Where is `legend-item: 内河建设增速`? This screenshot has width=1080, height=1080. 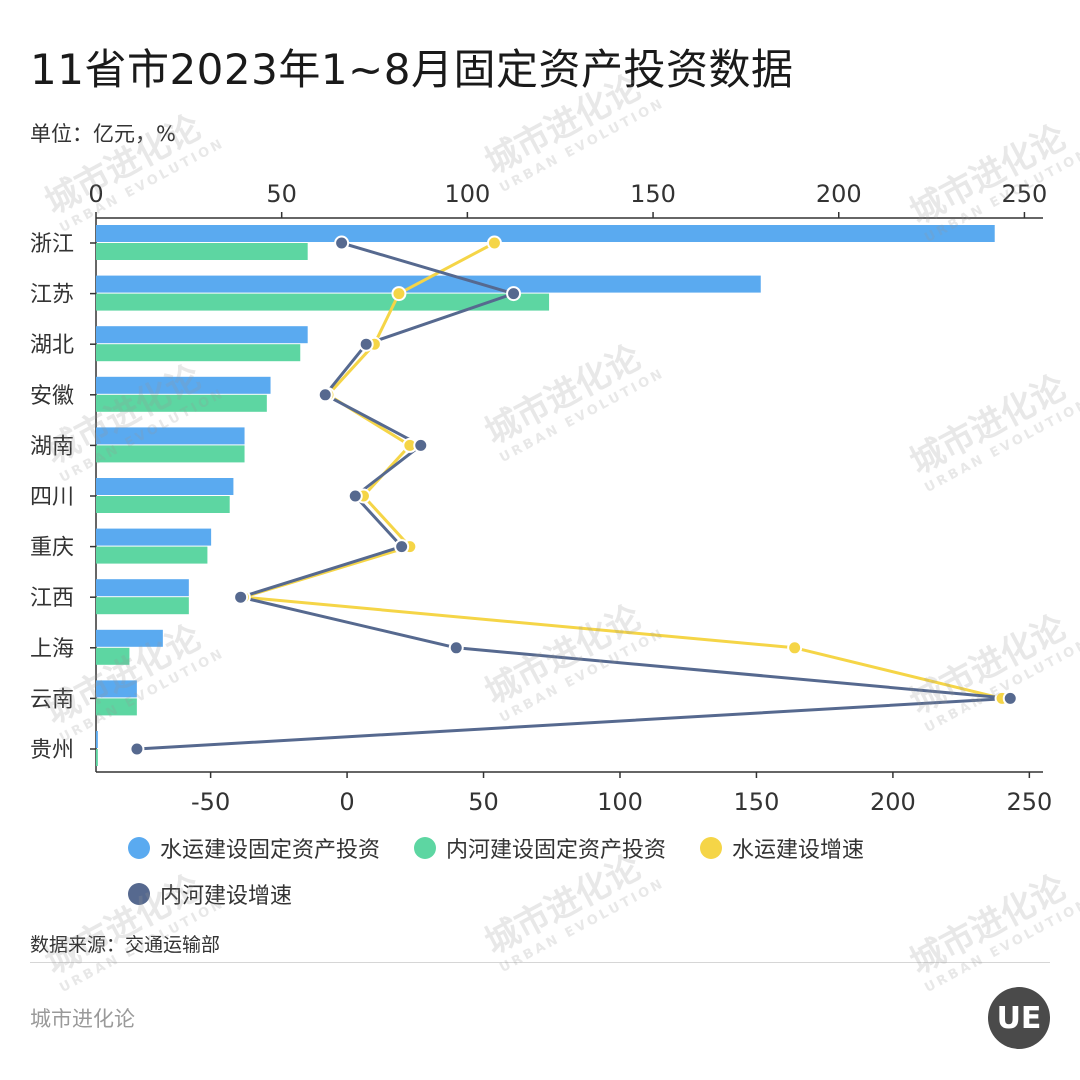
legend-item: 内河建设增速 is located at coordinates (210, 894).